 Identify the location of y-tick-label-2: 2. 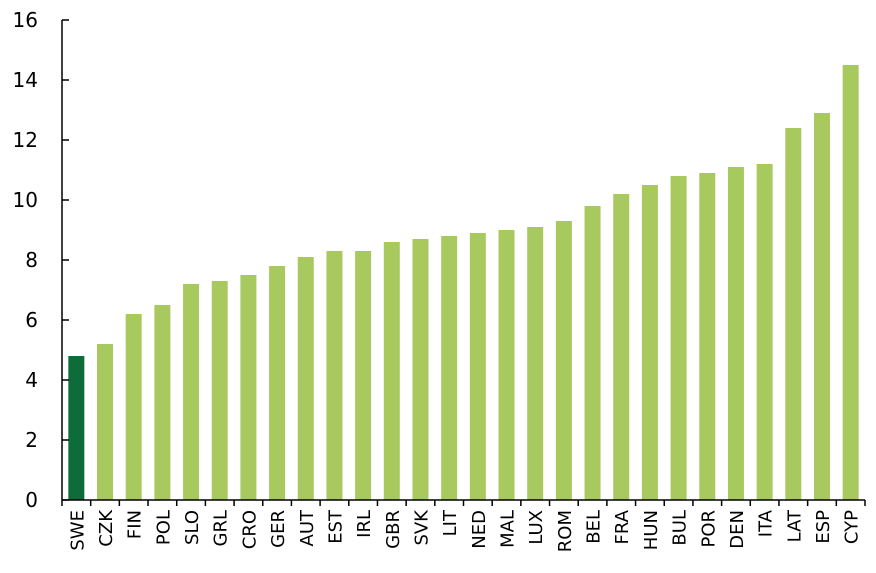
(31, 440).